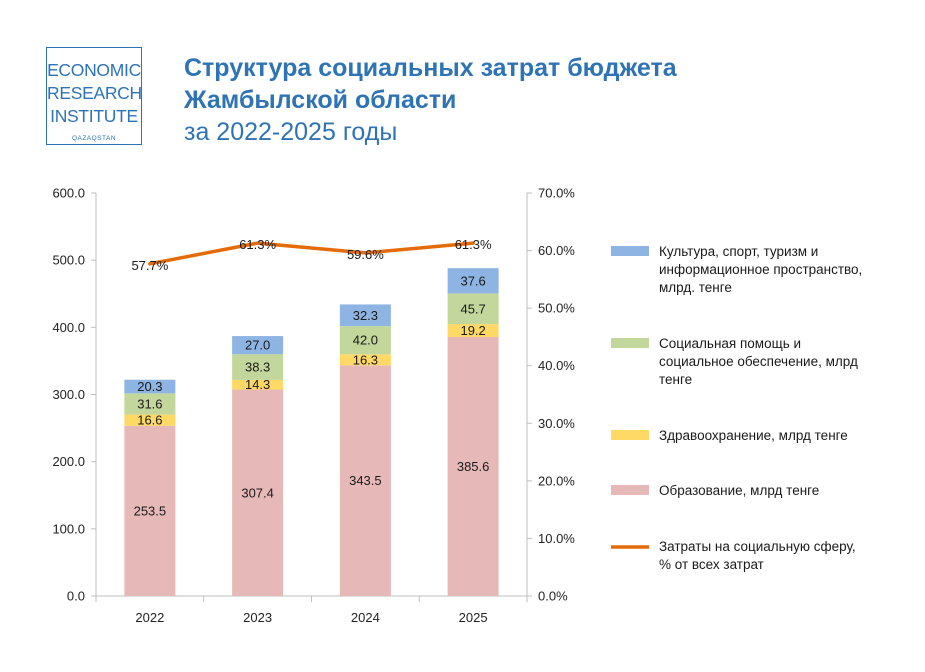  I want to click on legend-label-culture: информационное пространство,, so click(760, 269).